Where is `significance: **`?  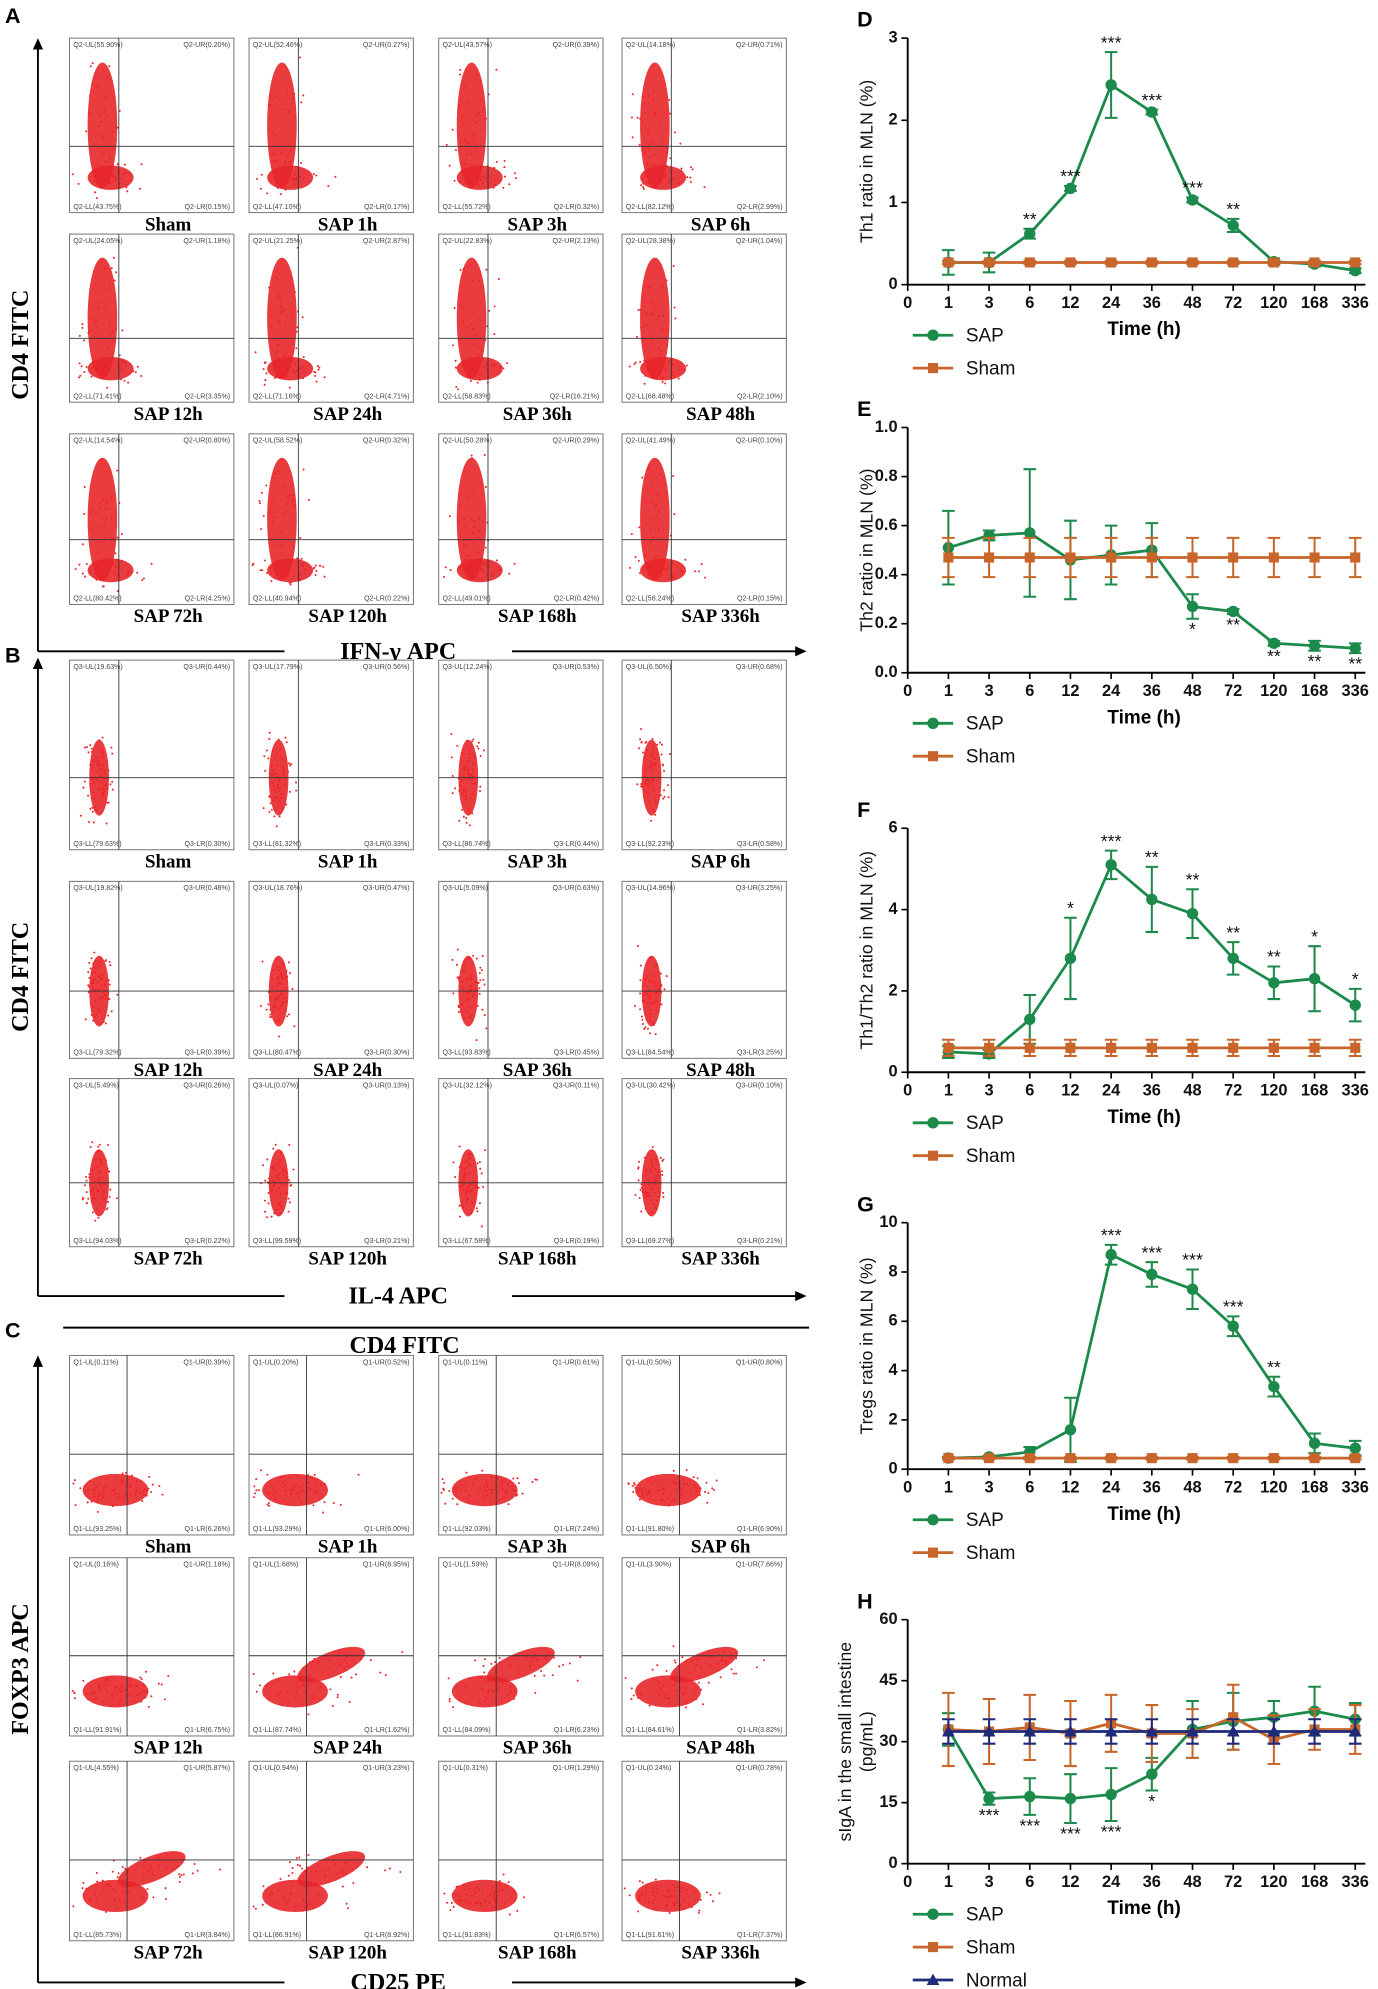
significance: ** is located at coordinates (1193, 879).